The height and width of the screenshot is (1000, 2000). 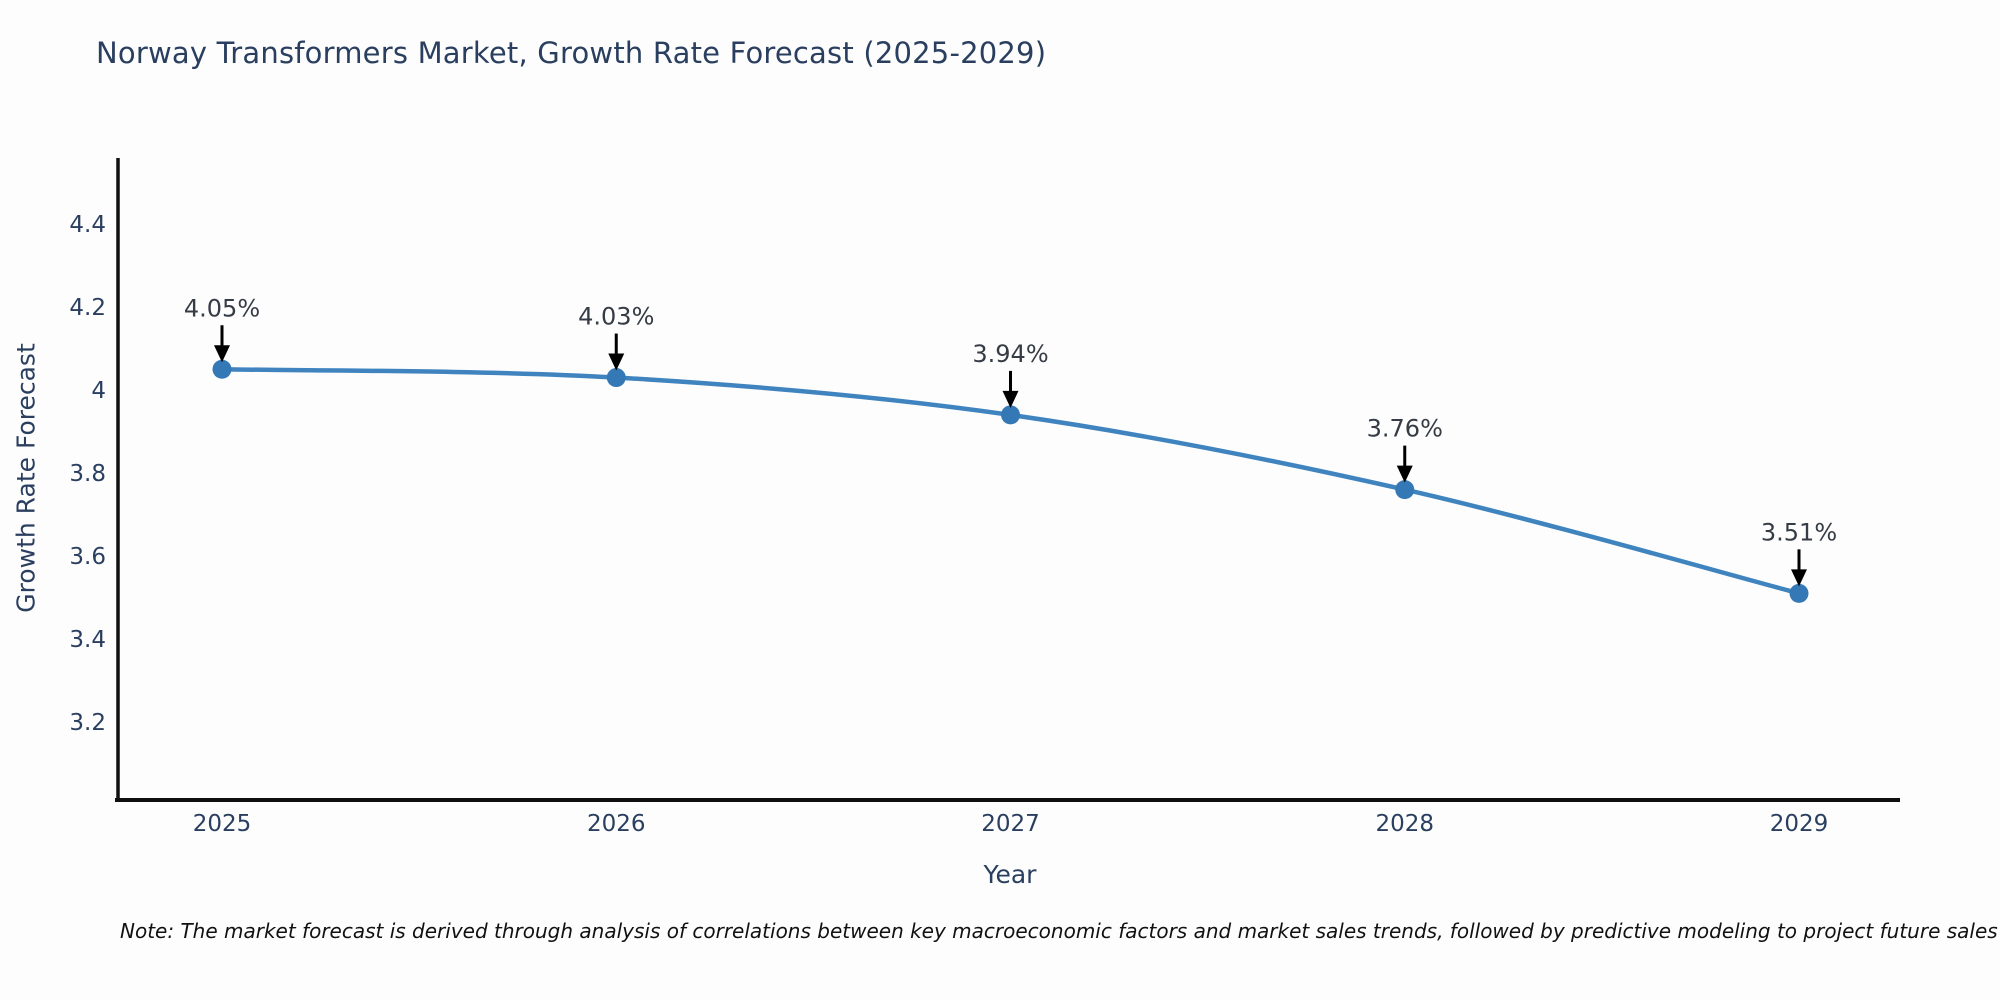 What do you see at coordinates (616, 824) in the screenshot?
I see `x-tick-label: 2026` at bounding box center [616, 824].